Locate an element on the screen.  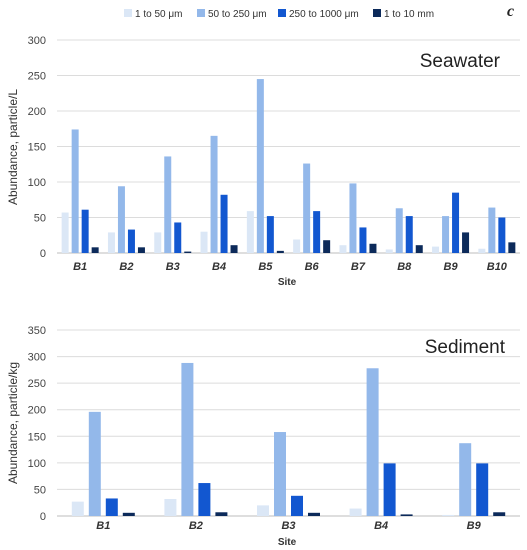
y-tick-label: 100 is located at coordinates (37, 464).